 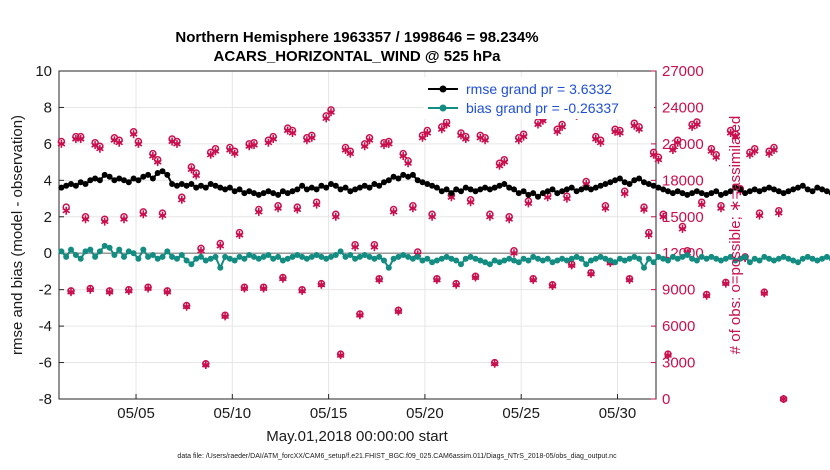 What do you see at coordinates (678, 363) in the screenshot?
I see `y-right-tick-label: 3000` at bounding box center [678, 363].